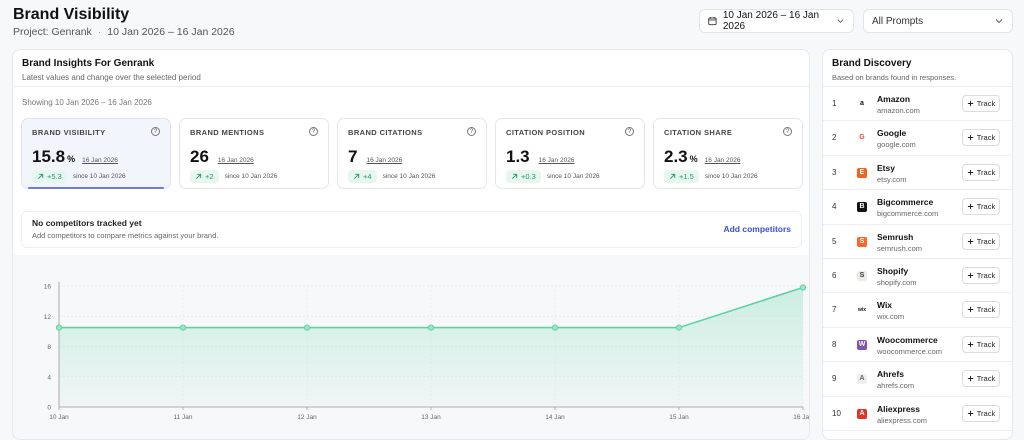  Describe the element at coordinates (908, 214) in the screenshot. I see `brand-domain: bigcommerce.com` at that location.